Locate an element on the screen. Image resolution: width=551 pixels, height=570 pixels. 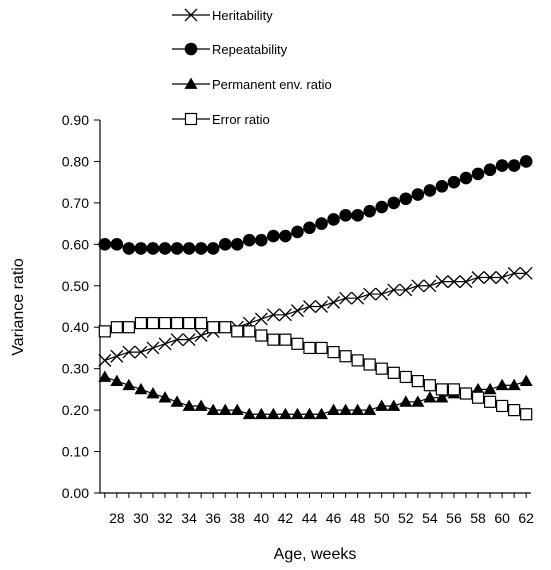
y-tick-label: 0.40 is located at coordinates (75, 327).